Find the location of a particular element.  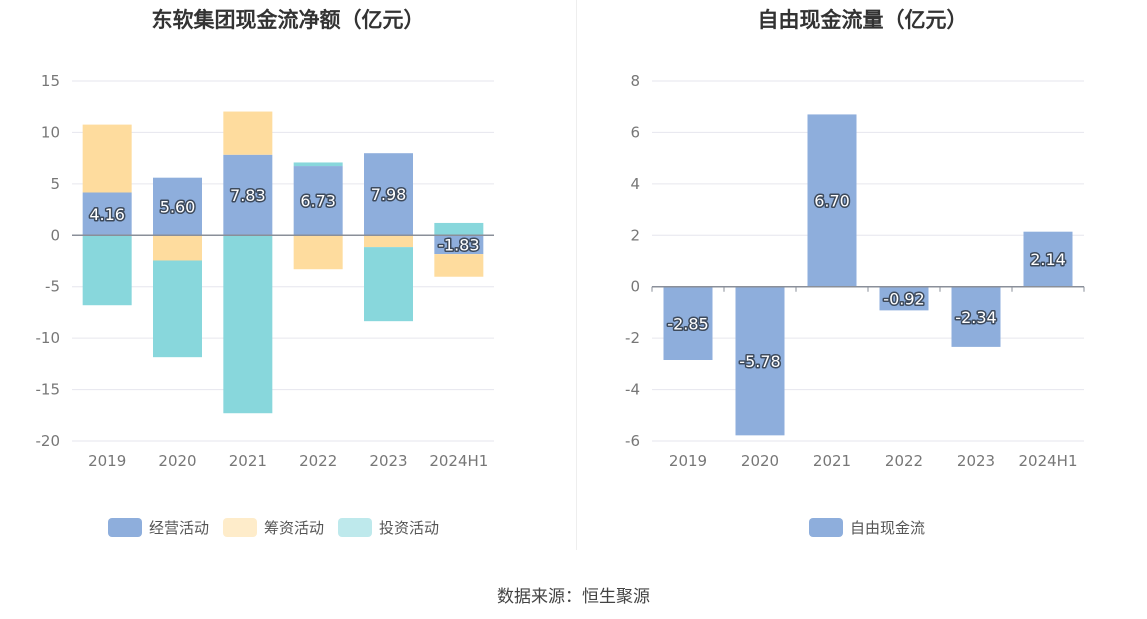

bar-筹资活动-2021 is located at coordinates (248, 133).